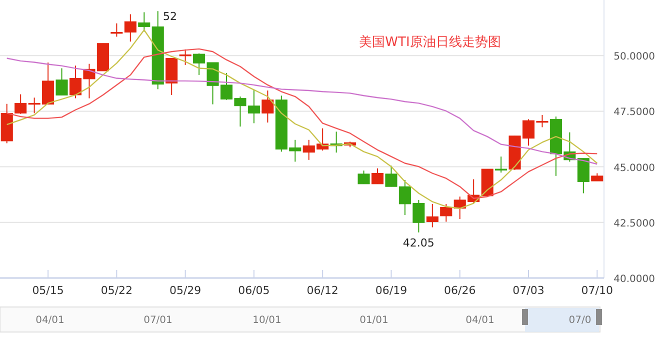 The width and height of the screenshot is (658, 341). I want to click on text: 10/01, so click(267, 320).